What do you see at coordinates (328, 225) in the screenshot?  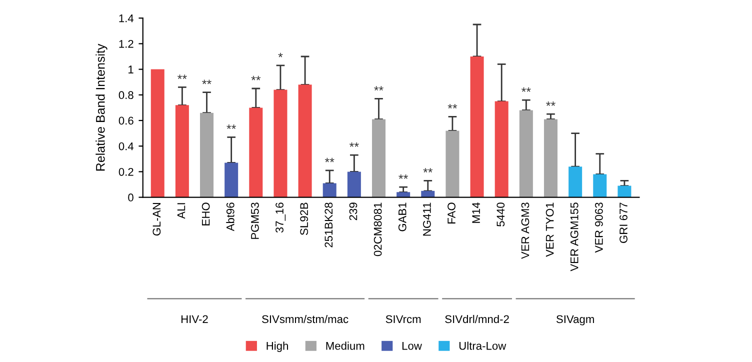 I see `x-tick-label: 251BK28` at bounding box center [328, 225].